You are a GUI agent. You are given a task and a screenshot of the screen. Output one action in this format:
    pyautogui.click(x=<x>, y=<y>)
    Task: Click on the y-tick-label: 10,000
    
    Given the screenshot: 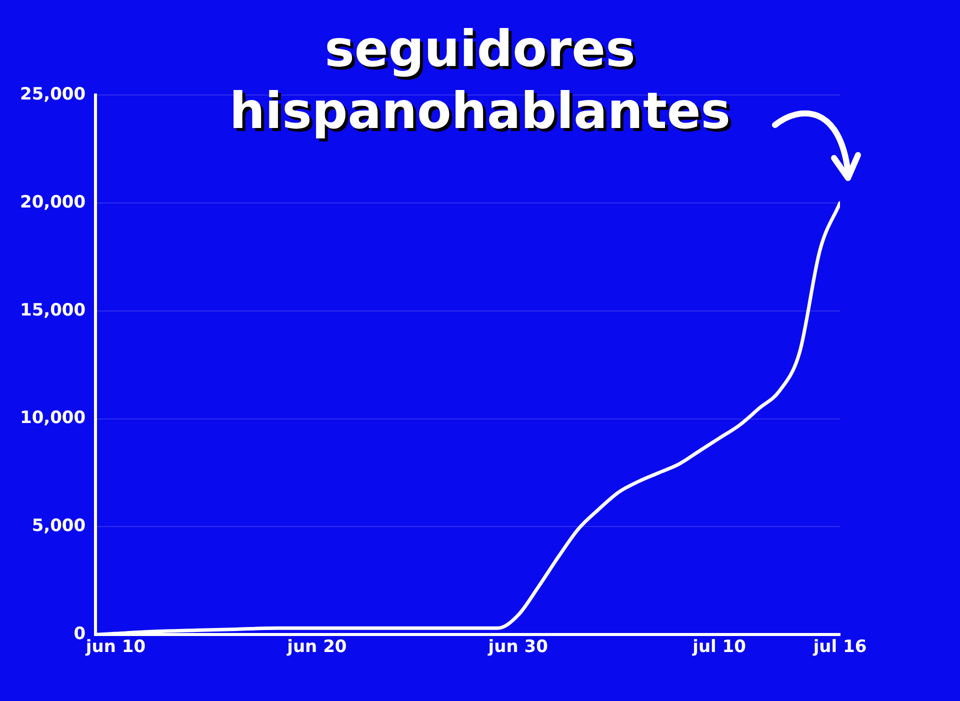 What is the action you would take?
    pyautogui.click(x=53, y=418)
    